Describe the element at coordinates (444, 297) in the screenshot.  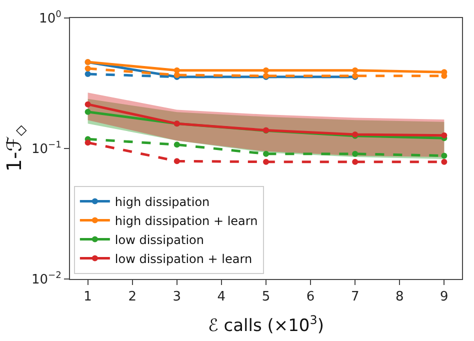
I see `x-tick-label: 9` at that location.